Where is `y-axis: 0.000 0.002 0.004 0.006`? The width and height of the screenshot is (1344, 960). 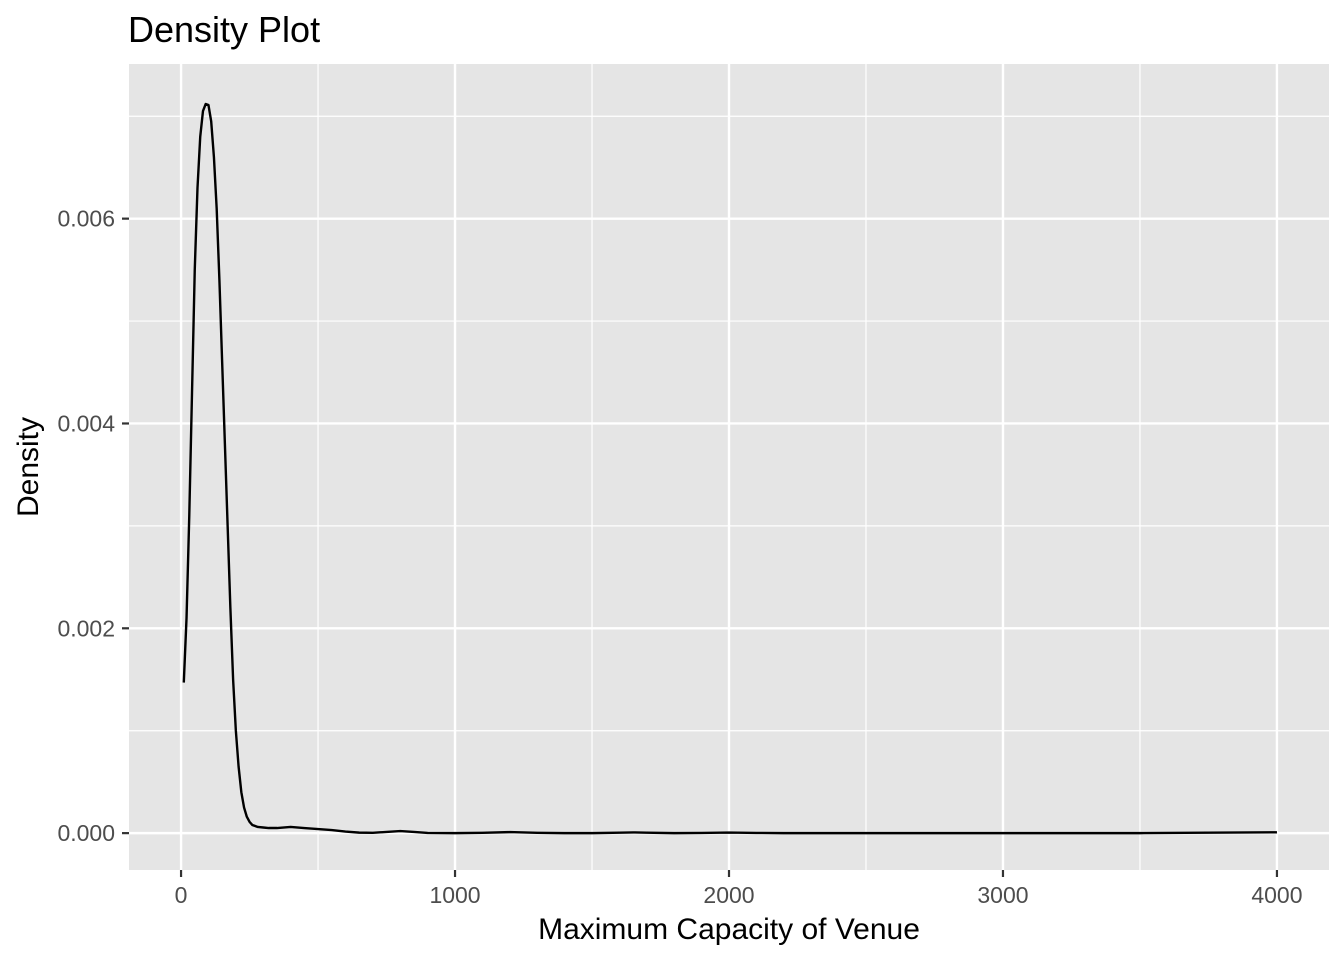
y-axis: 0.000 0.002 0.004 0.006 is located at coordinates (93, 526).